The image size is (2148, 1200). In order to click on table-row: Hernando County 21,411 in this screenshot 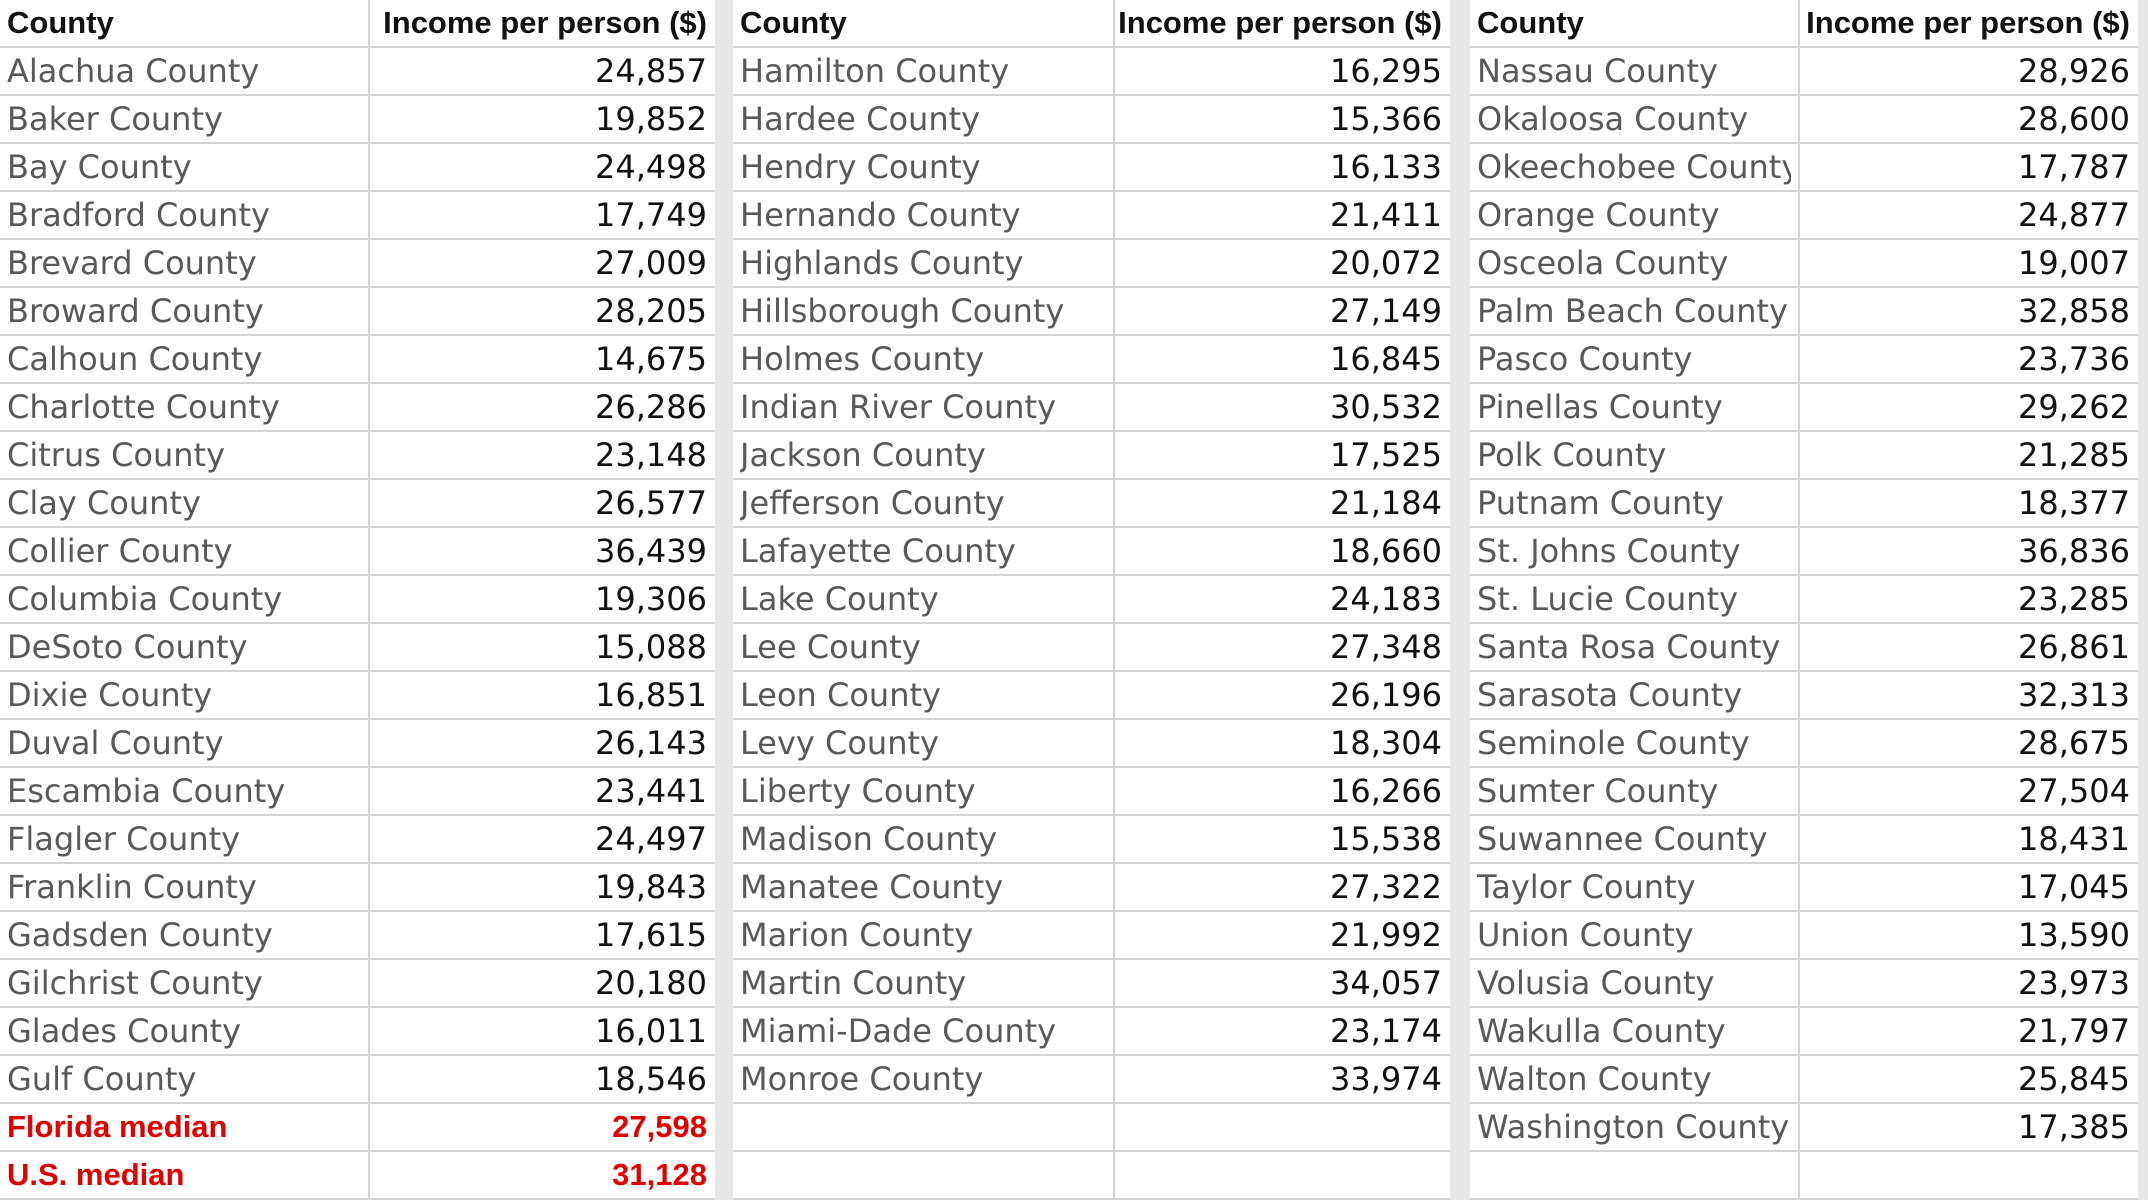, I will do `click(1091, 216)`.